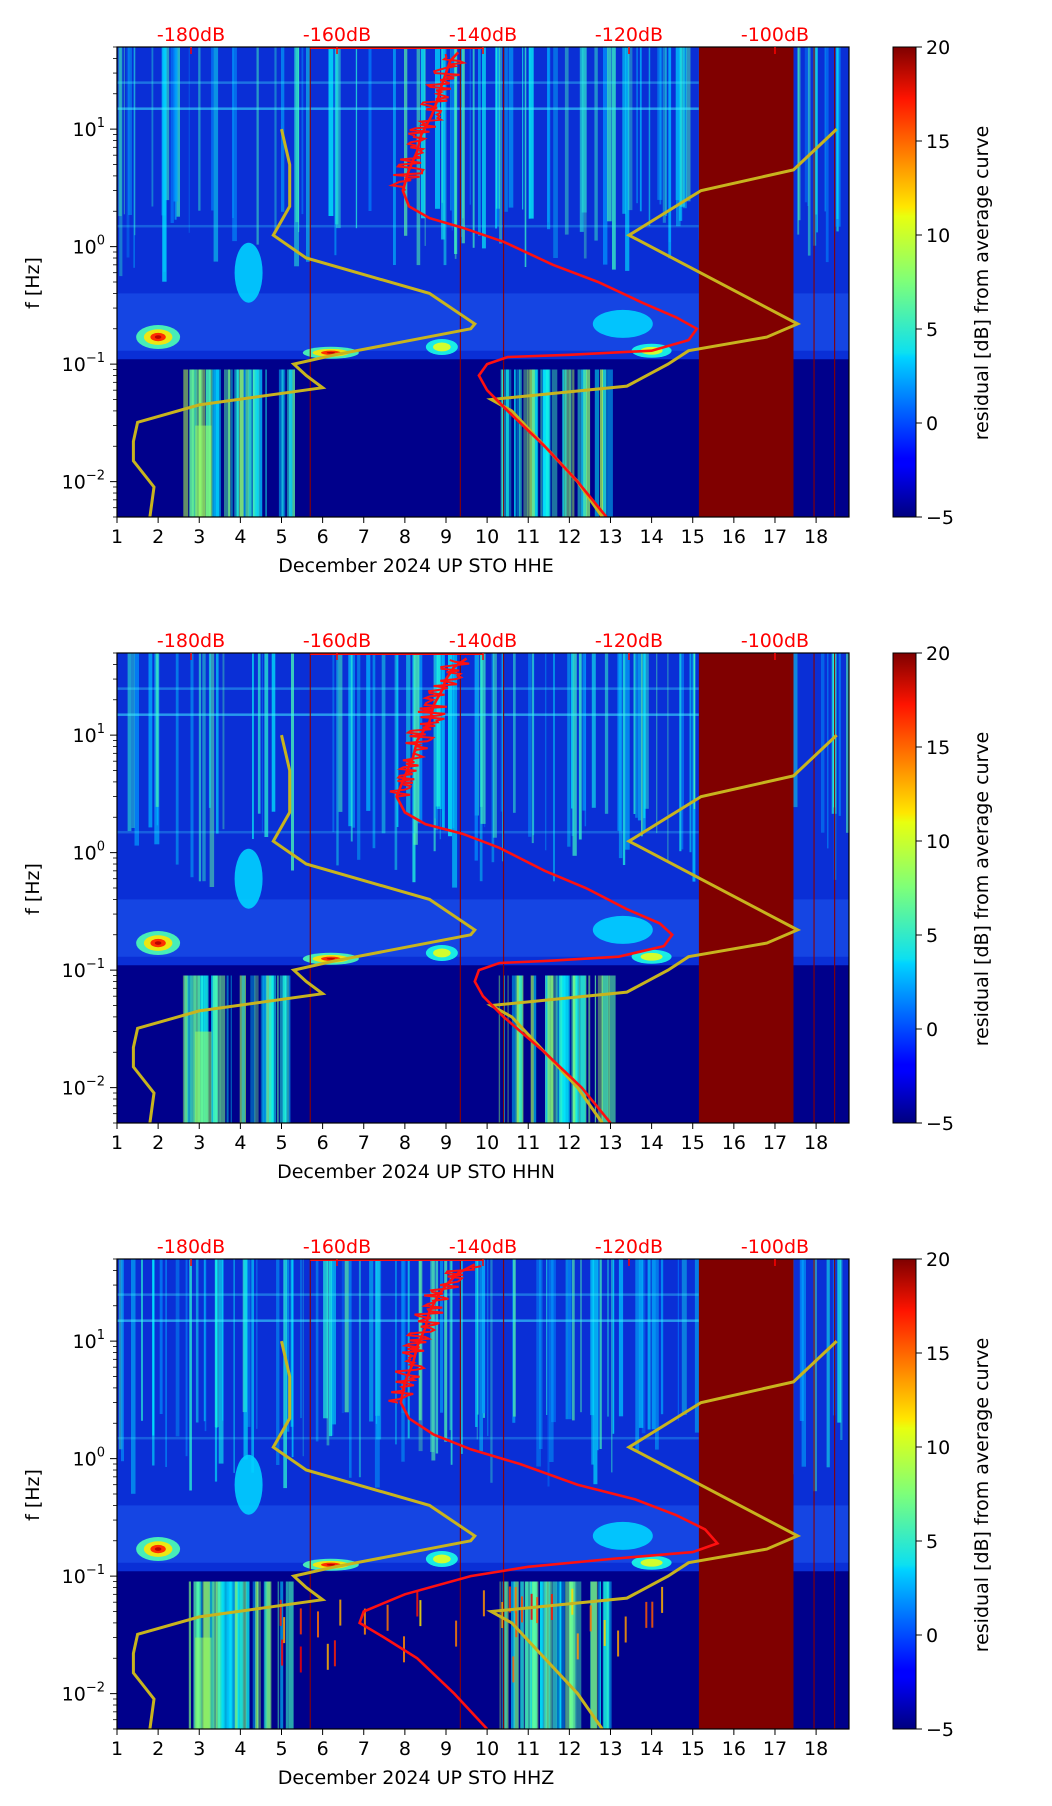  What do you see at coordinates (775, 1749) in the screenshot?
I see `x-tick-label: 17` at bounding box center [775, 1749].